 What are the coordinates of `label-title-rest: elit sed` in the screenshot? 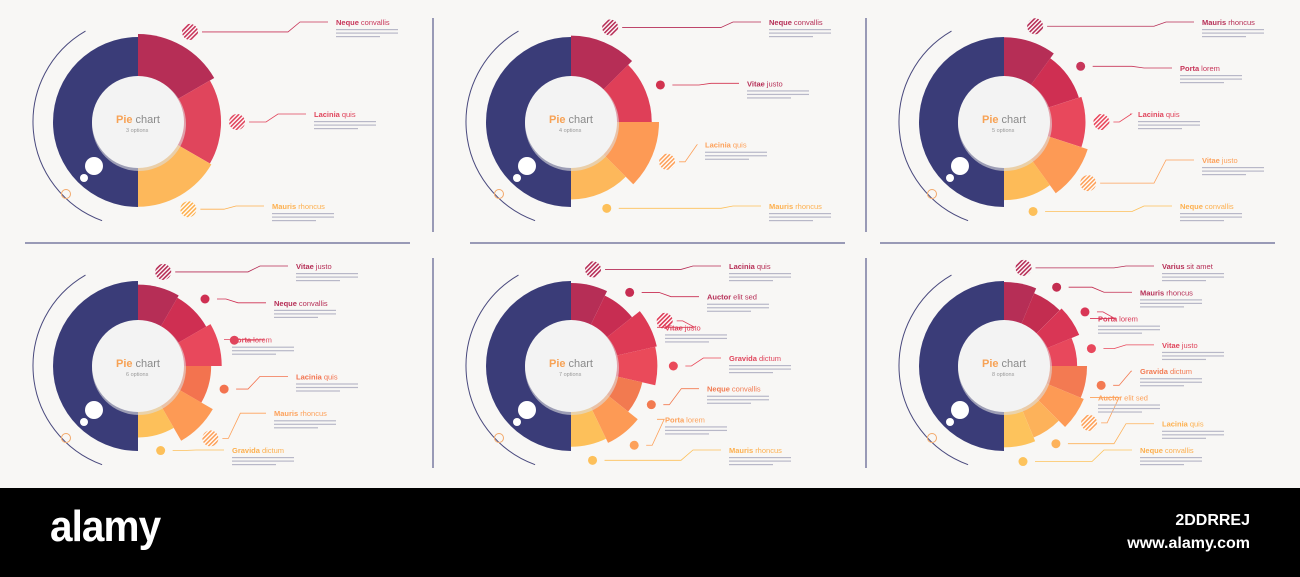 It's located at (745, 297).